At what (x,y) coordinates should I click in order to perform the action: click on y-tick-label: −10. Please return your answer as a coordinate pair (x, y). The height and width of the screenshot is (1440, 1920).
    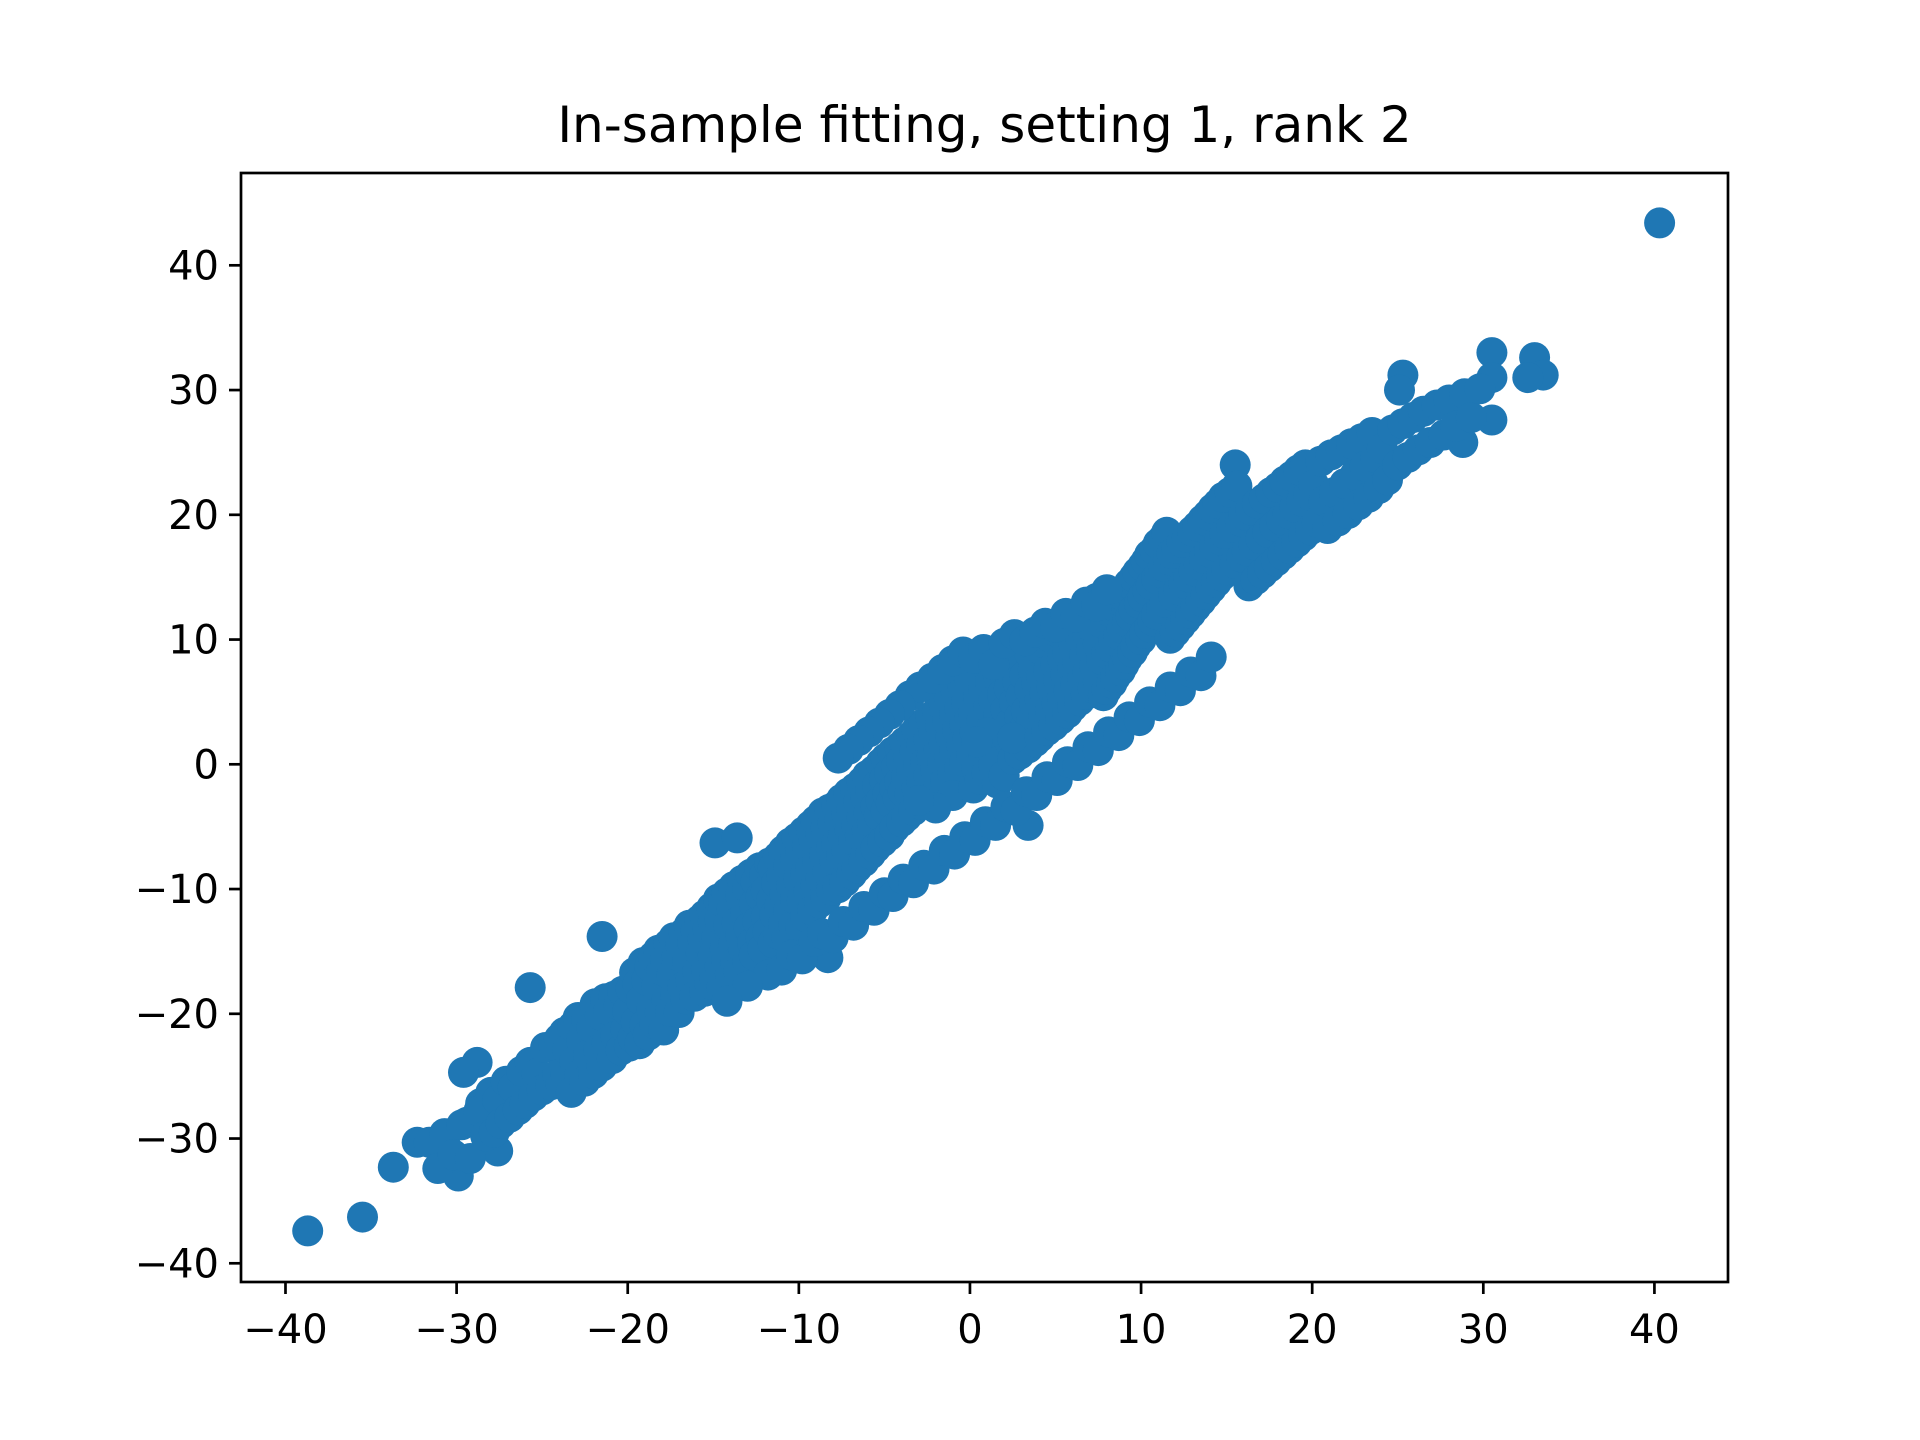
    Looking at the image, I should click on (177, 890).